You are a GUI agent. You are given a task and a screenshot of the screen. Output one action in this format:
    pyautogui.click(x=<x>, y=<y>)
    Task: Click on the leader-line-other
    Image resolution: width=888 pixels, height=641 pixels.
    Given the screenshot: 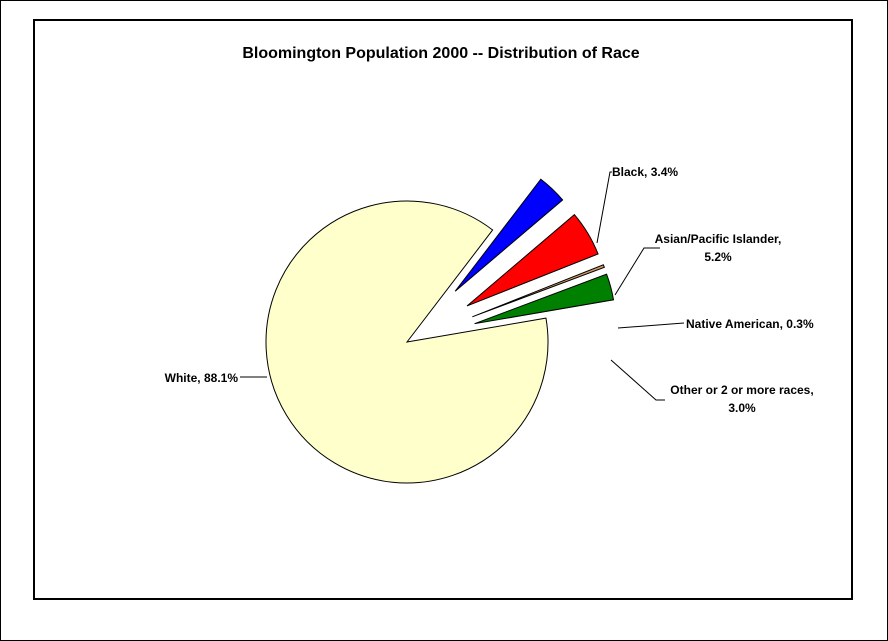 What is the action you would take?
    pyautogui.click(x=637, y=380)
    